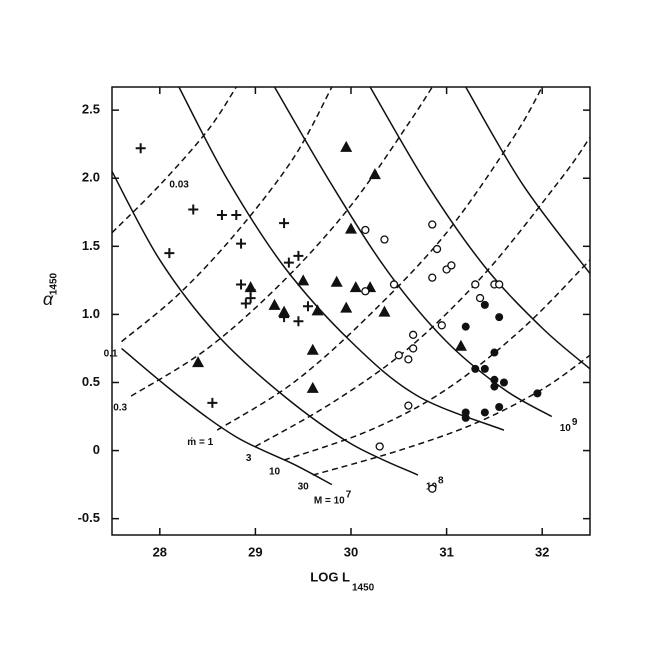 The width and height of the screenshot is (654, 647). What do you see at coordinates (249, 458) in the screenshot?
I see `curve-label: 3` at bounding box center [249, 458].